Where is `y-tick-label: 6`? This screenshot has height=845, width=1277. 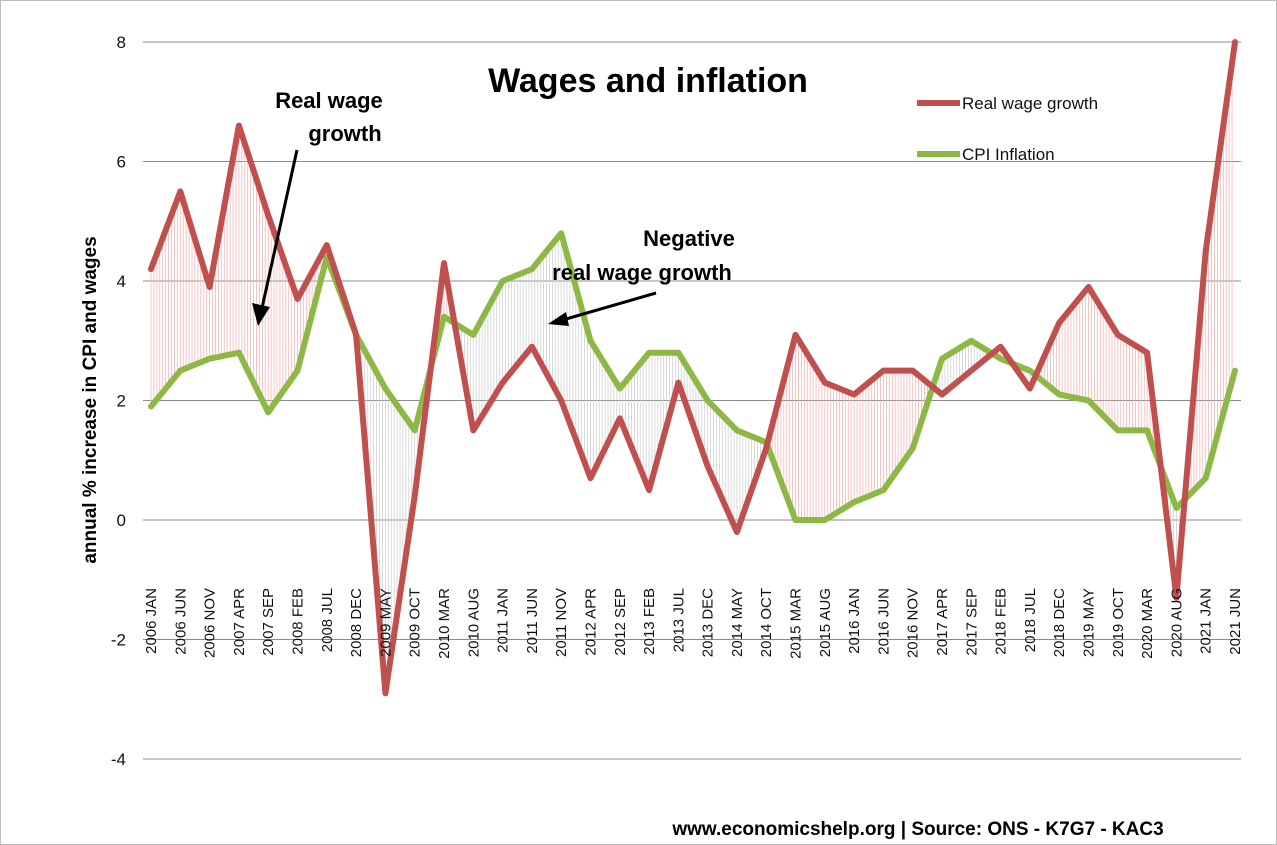
y-tick-label: 6 is located at coordinates (121, 162).